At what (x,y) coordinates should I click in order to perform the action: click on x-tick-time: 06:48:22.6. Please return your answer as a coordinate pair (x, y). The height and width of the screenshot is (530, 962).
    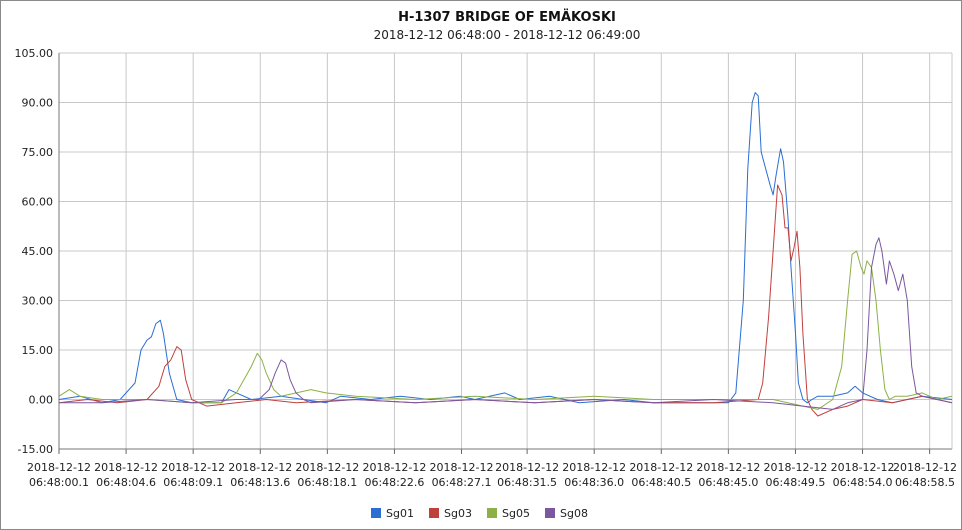
    Looking at the image, I should click on (394, 482).